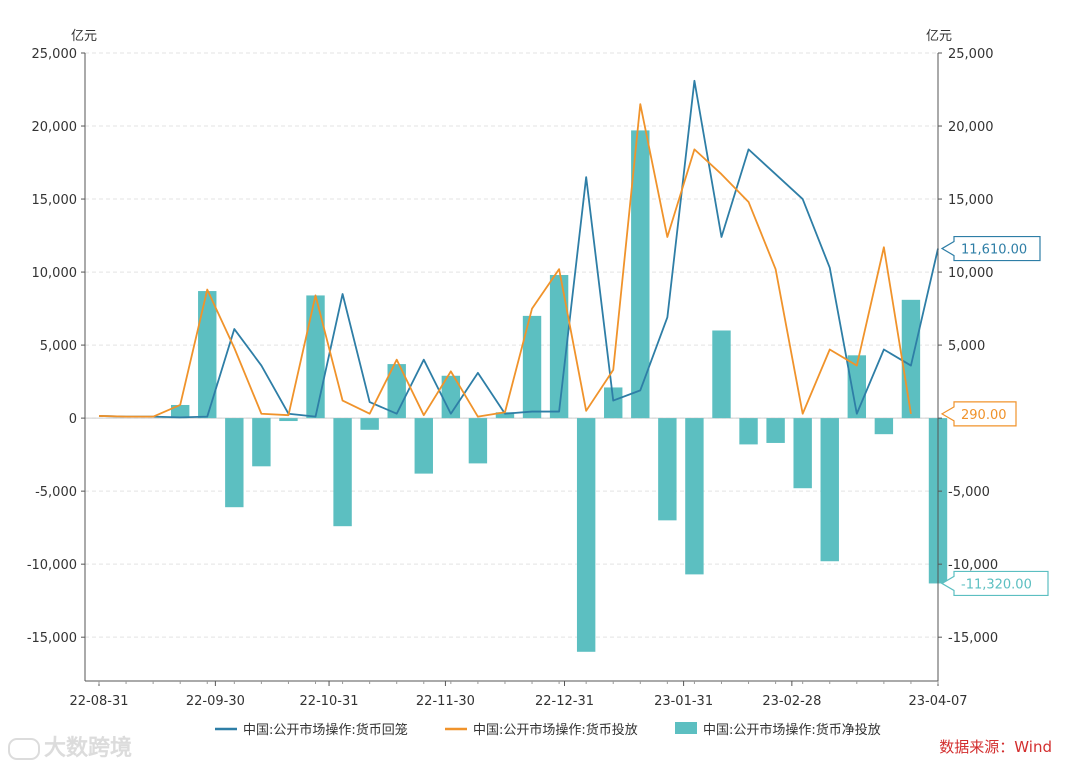 This screenshot has height=771, width=1080. I want to click on y-tick-label-left: -5,000, so click(56, 492).